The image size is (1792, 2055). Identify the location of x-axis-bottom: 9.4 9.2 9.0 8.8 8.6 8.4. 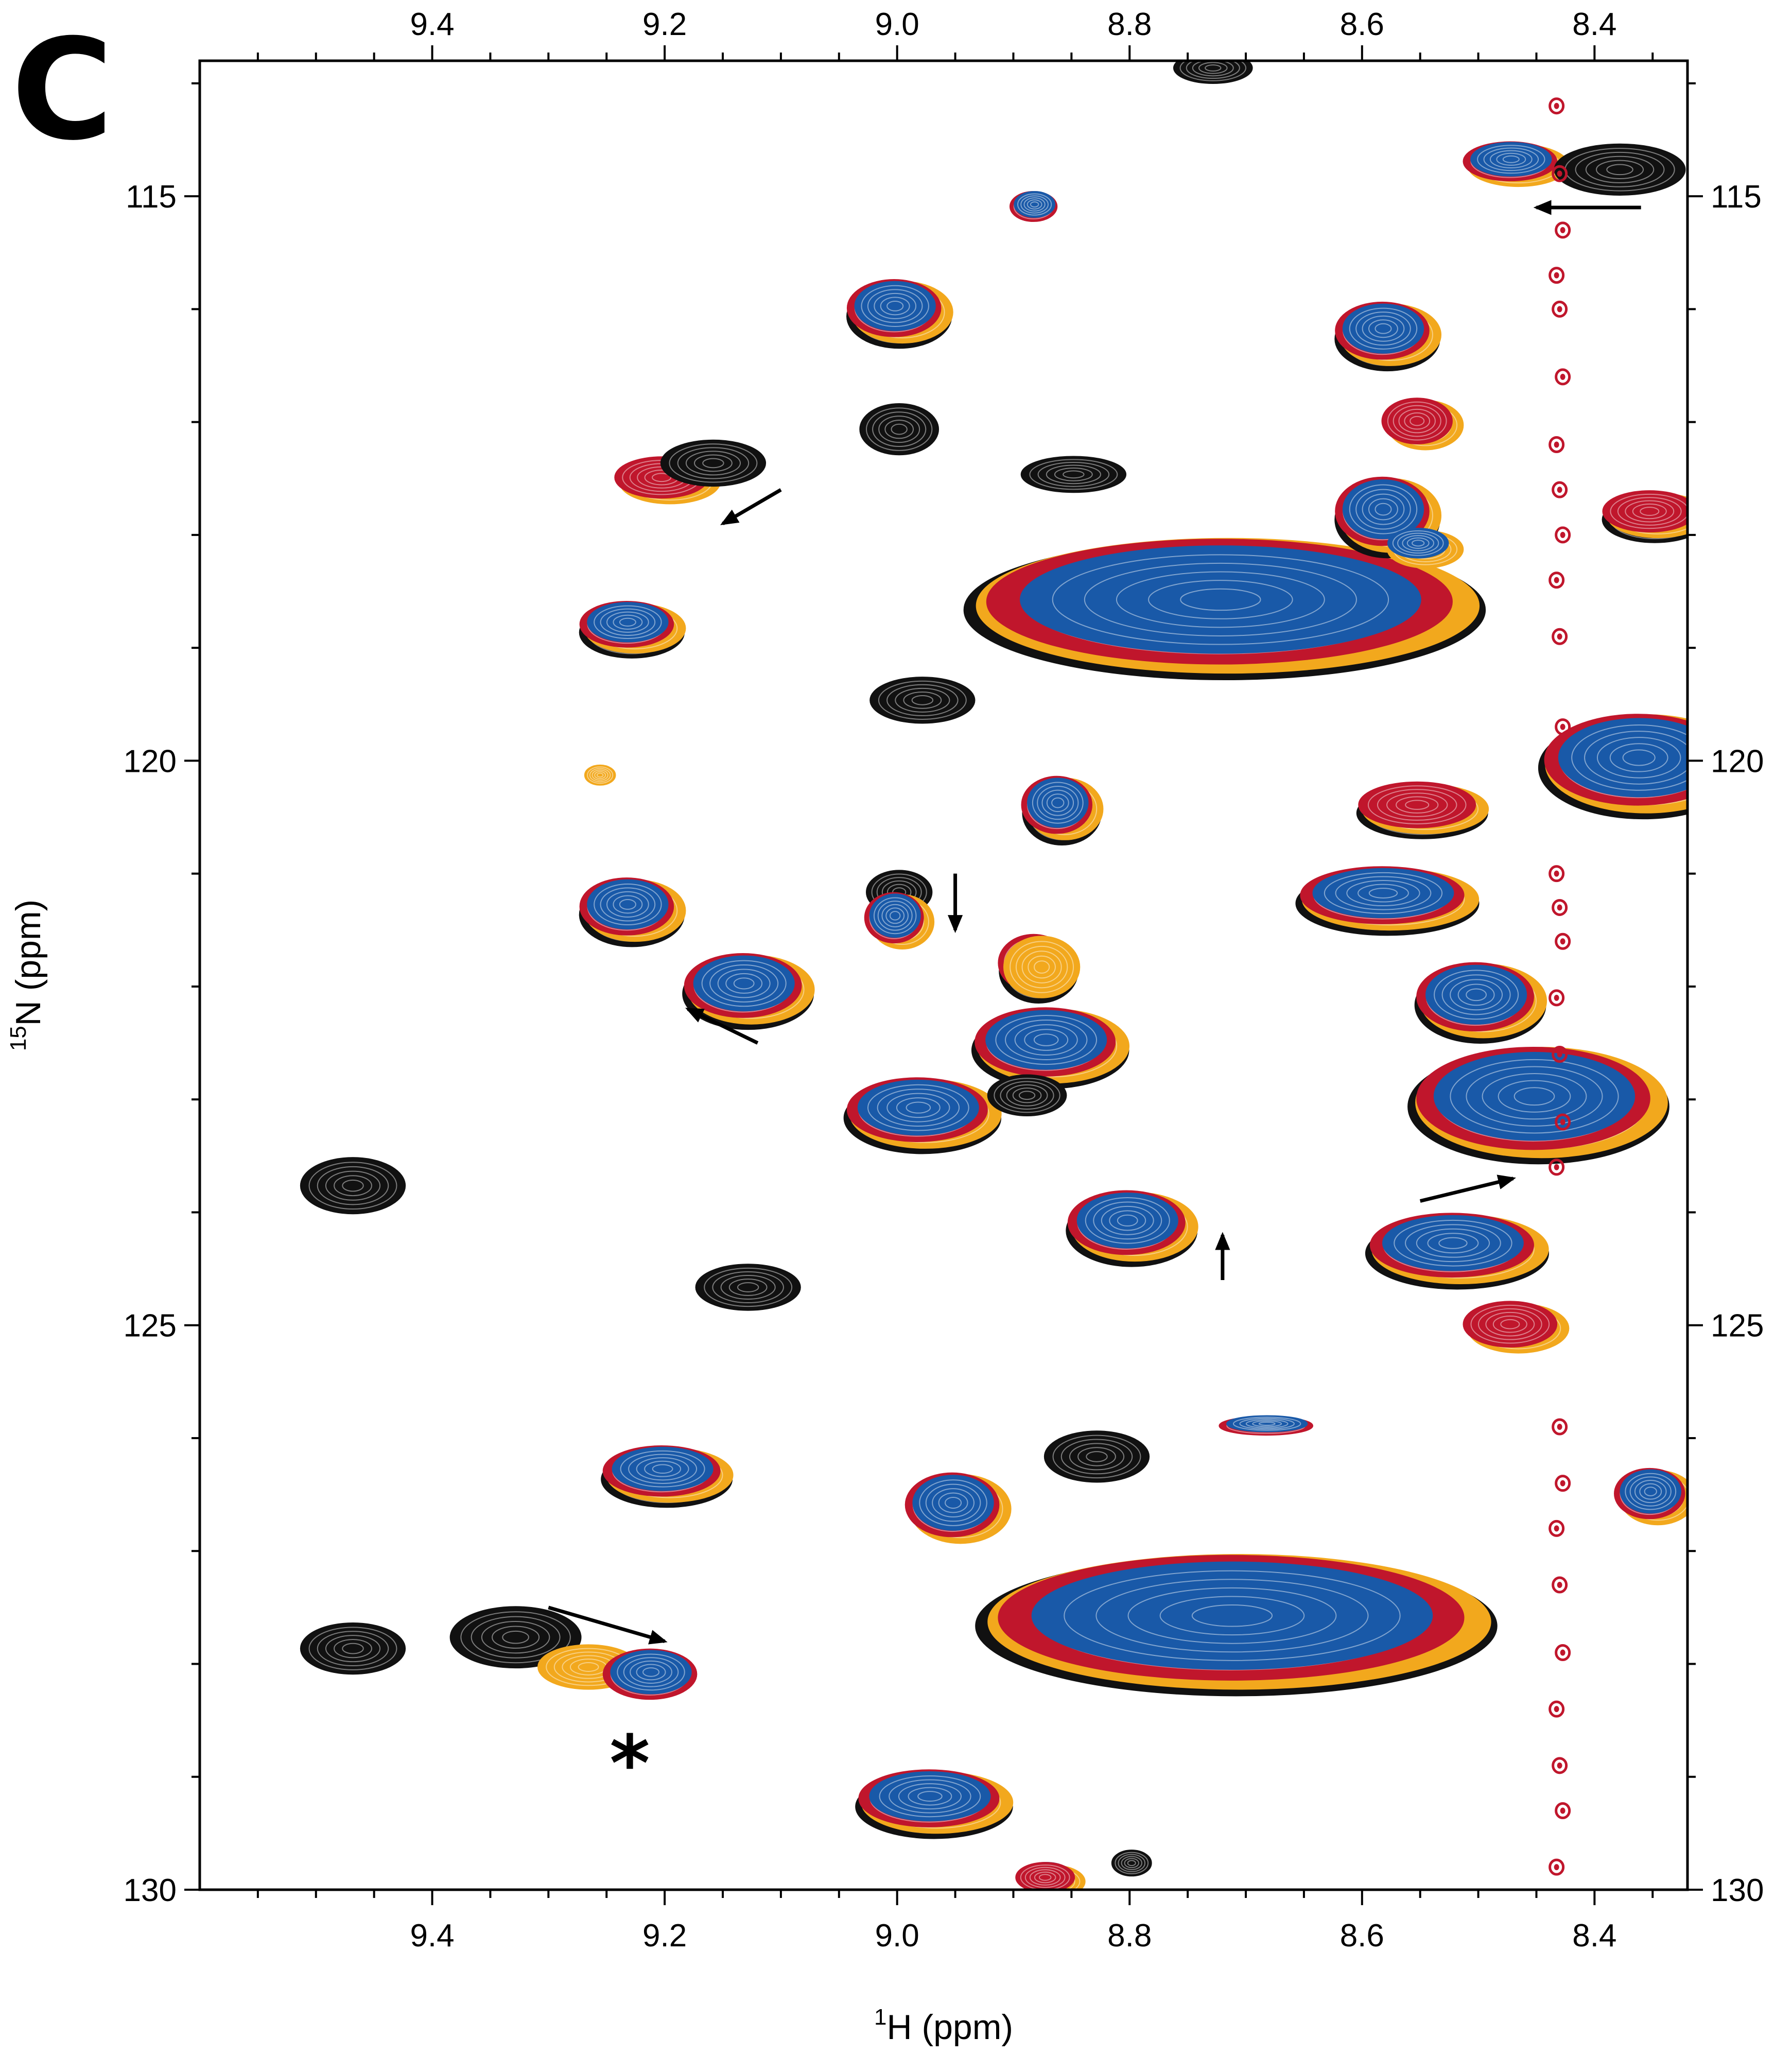
(955, 1922).